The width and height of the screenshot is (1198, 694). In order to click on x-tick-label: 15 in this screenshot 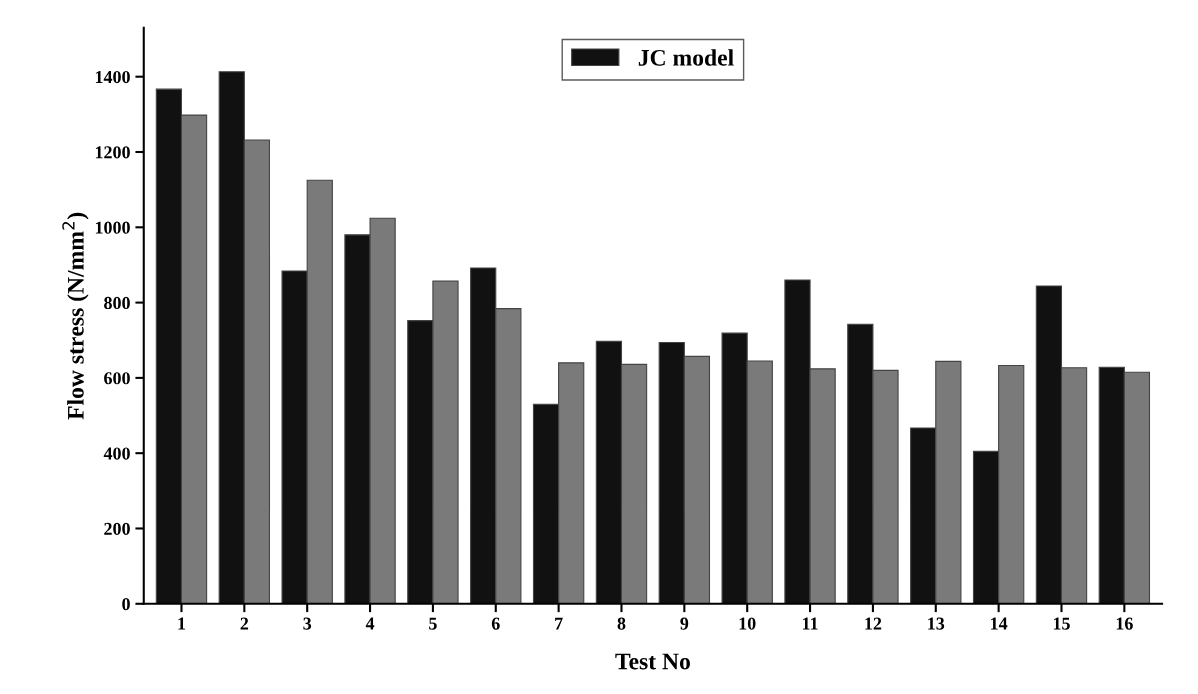, I will do `click(1061, 623)`.